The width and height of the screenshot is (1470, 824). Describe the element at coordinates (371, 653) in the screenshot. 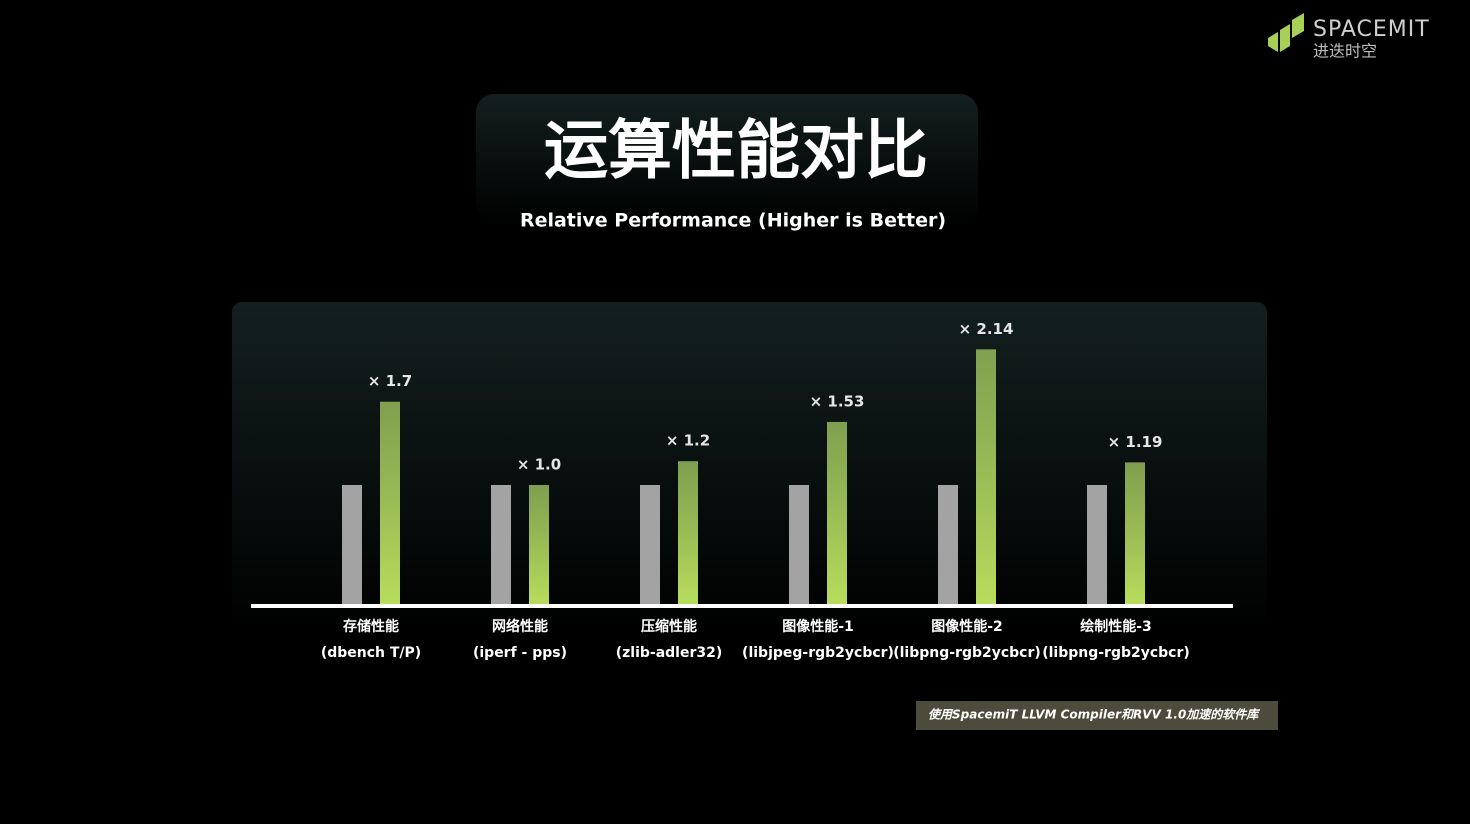

I see `x-tick-label: (dbench T/P)` at that location.